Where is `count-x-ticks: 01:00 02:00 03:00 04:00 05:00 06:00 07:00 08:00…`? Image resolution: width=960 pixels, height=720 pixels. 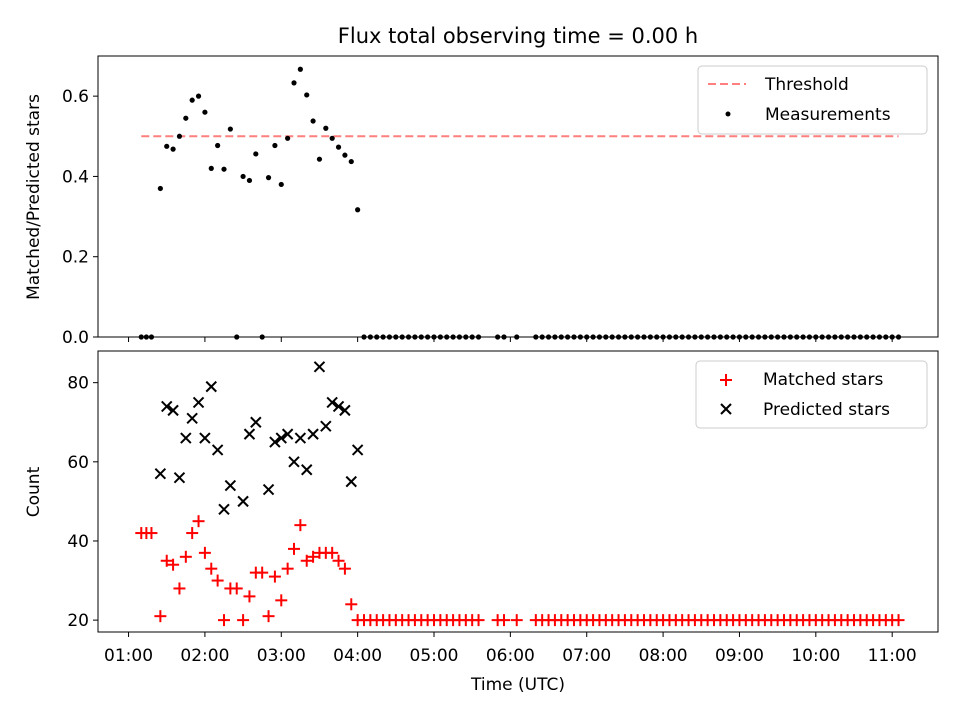 count-x-ticks: 01:00 02:00 03:00 04:00 05:00 06:00 07:00 08:00… is located at coordinates (510, 649).